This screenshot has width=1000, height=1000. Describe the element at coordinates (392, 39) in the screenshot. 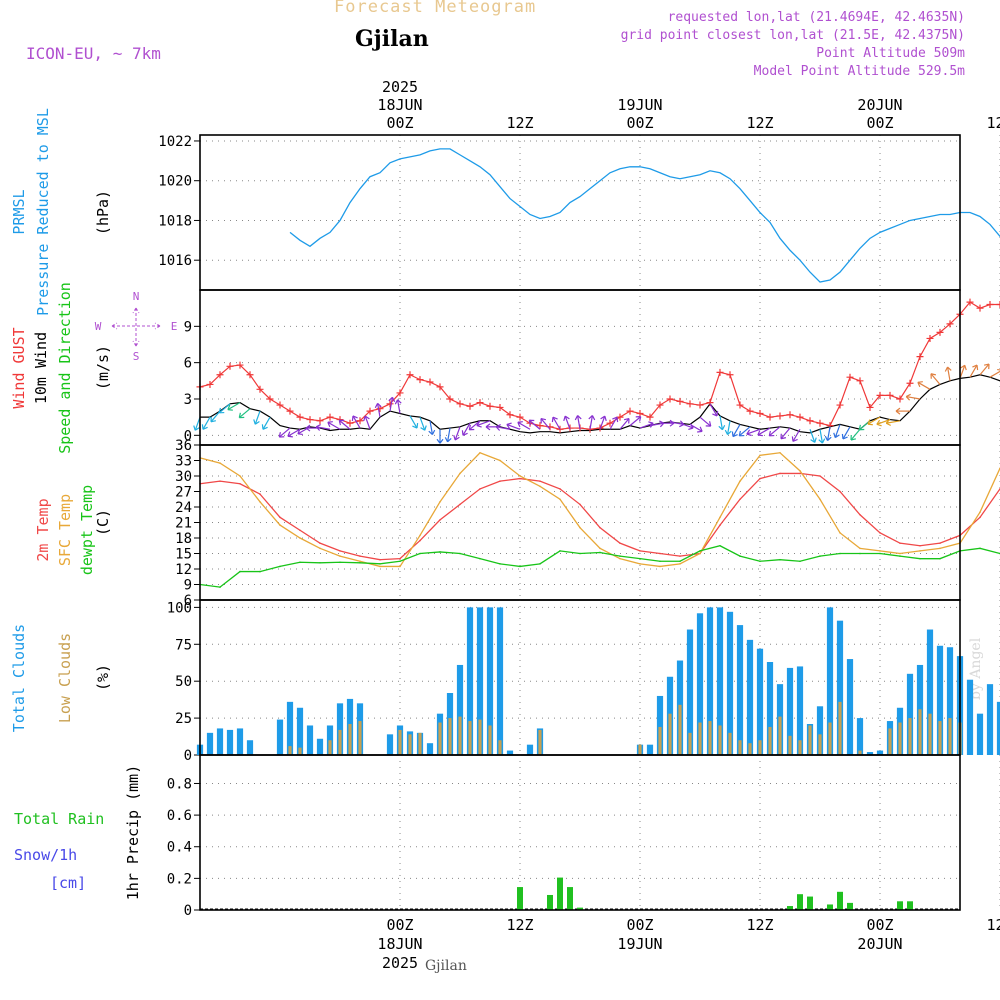

I see `location-title: Gjilan` at that location.